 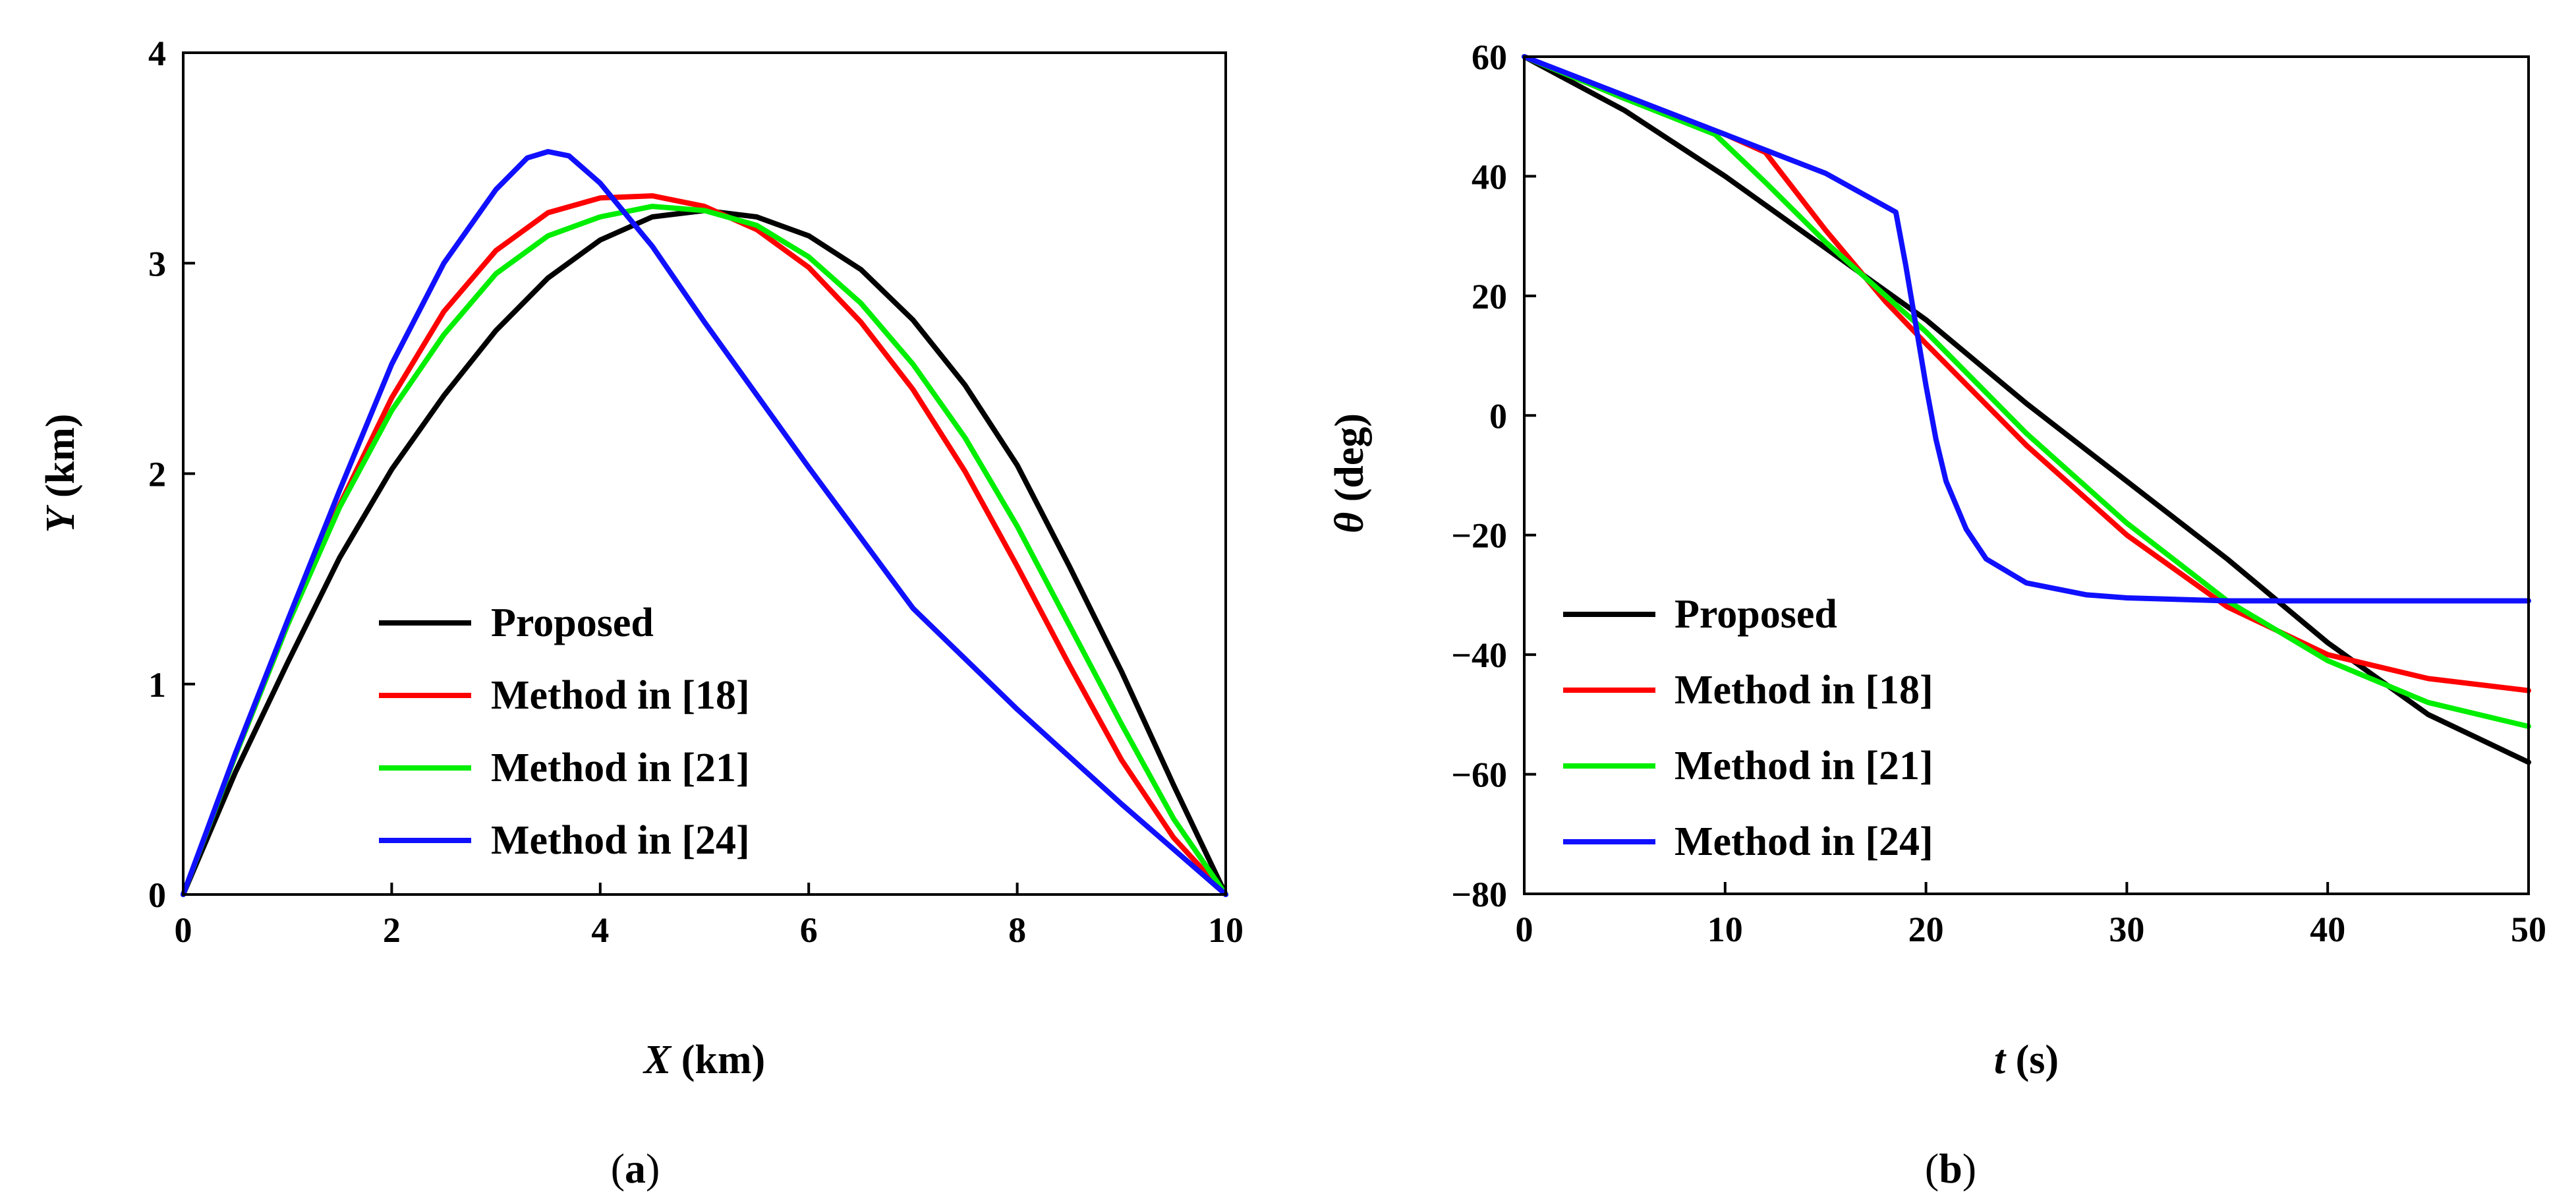 I want to click on panel-b-caption: (b), so click(x=1951, y=1169).